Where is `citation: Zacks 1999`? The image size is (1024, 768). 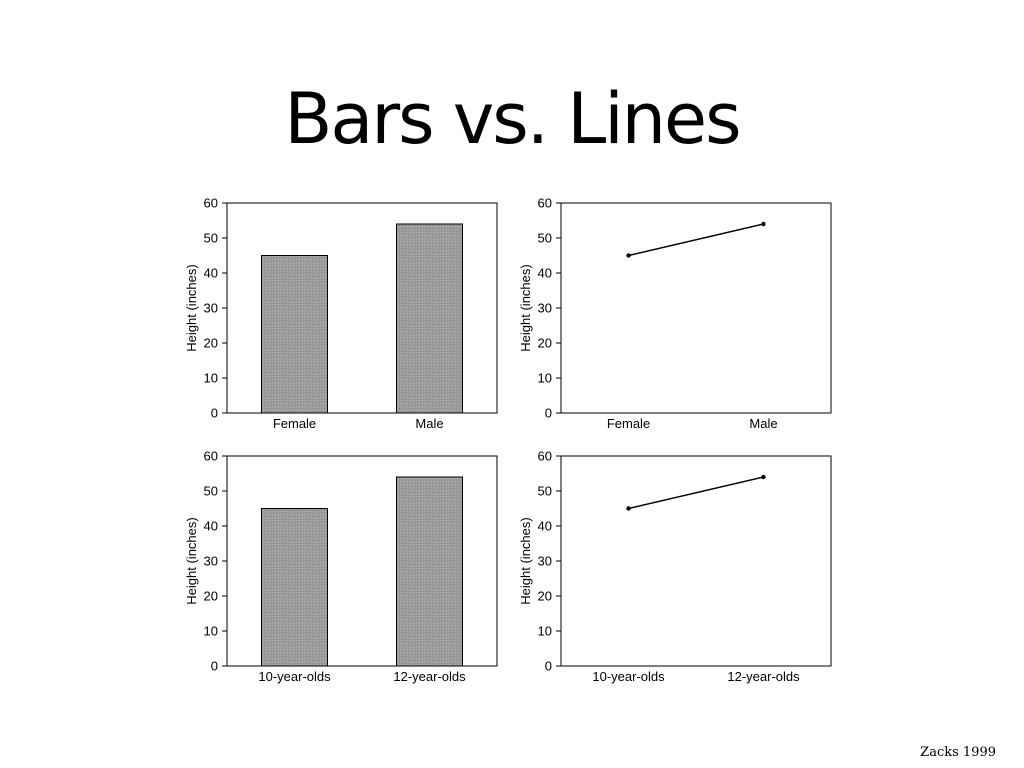
citation: Zacks 1999 is located at coordinates (958, 752).